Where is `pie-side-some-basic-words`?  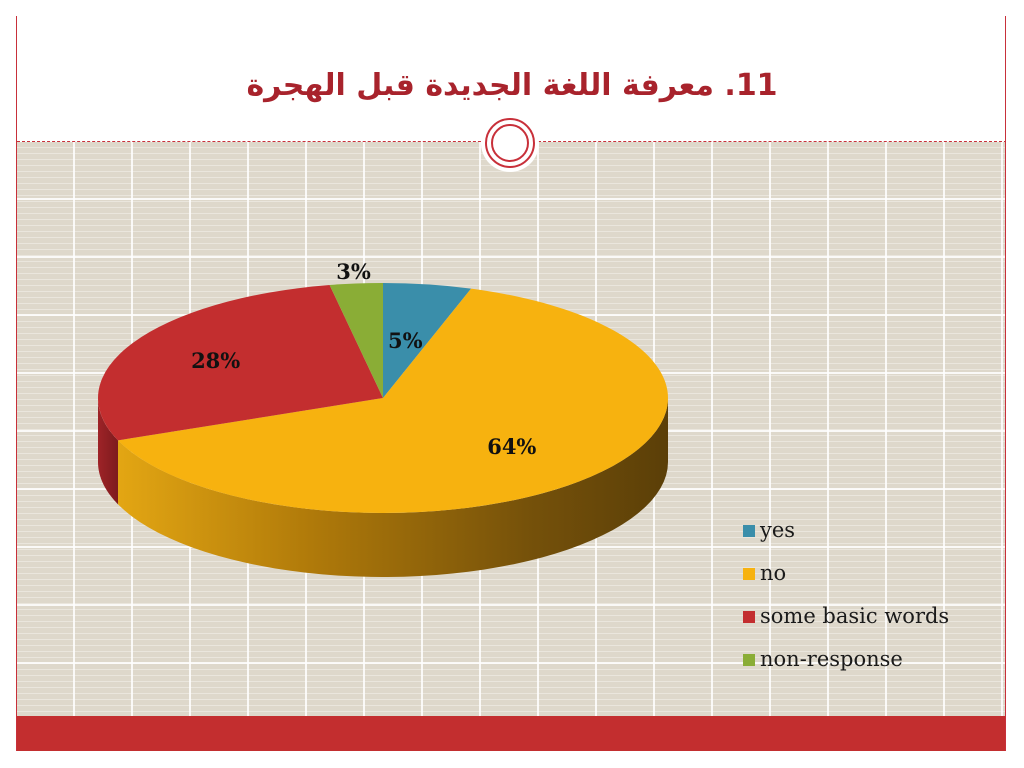
pie-side-some-basic-words is located at coordinates (108, 451).